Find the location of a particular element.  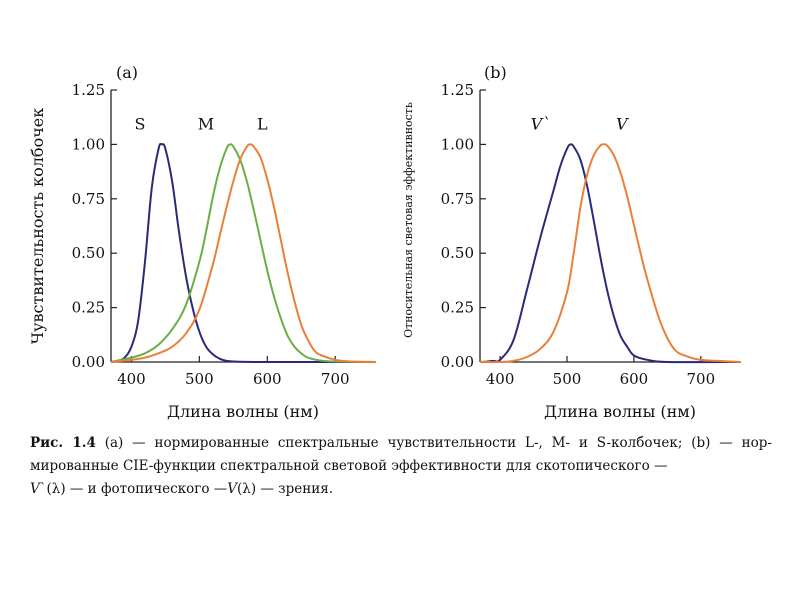

caption-figure-number: Рис. 1.4 is located at coordinates (63, 443).